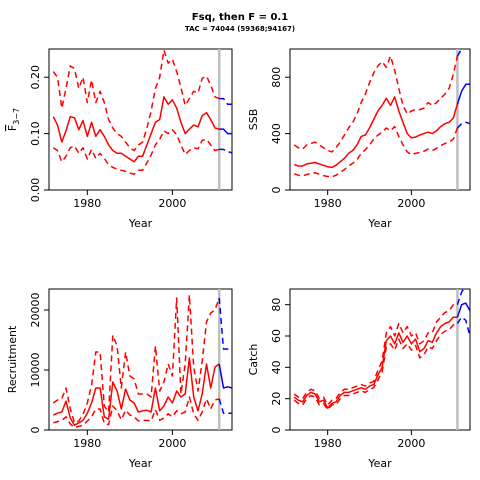  Describe the element at coordinates (35, 370) in the screenshot. I see `recruitment-ytick-label: 10000` at that location.